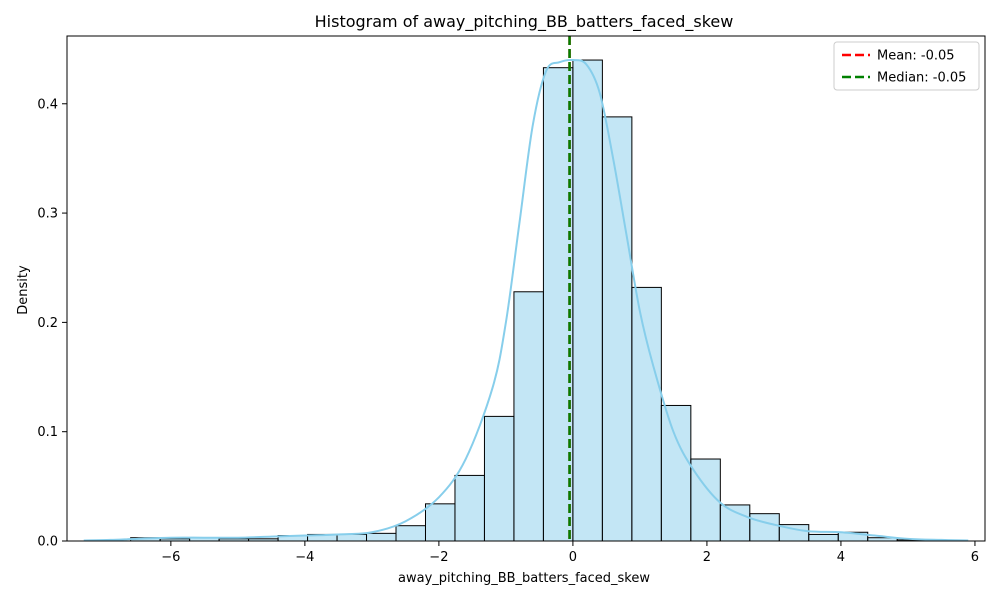 This screenshot has height=600, width=1000. I want to click on legend-box, so click(906, 66).